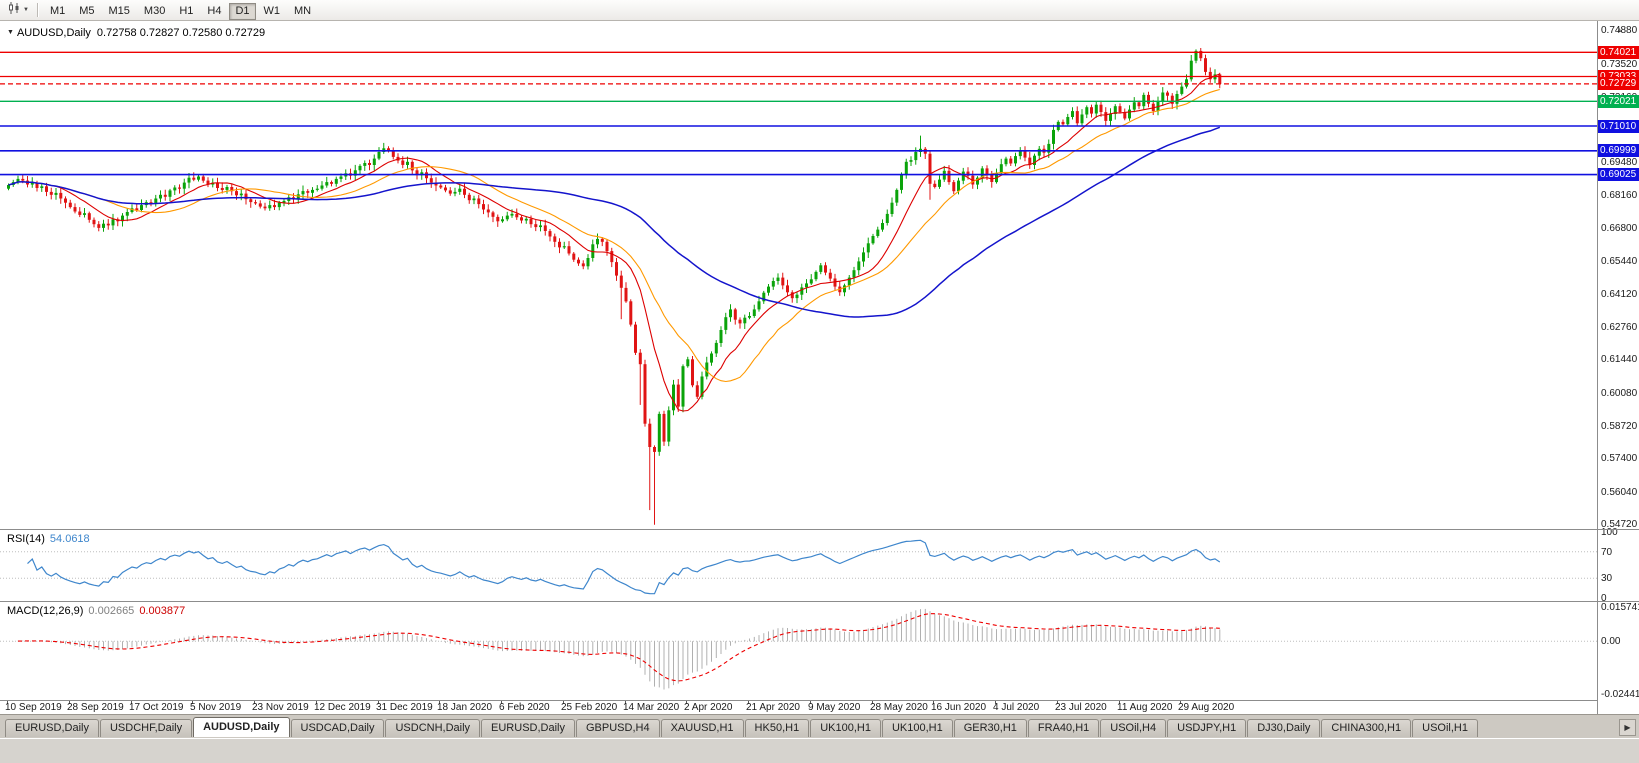 The height and width of the screenshot is (763, 1639). What do you see at coordinates (1619, 524) in the screenshot?
I see `price-grid-label: 0.54720` at bounding box center [1619, 524].